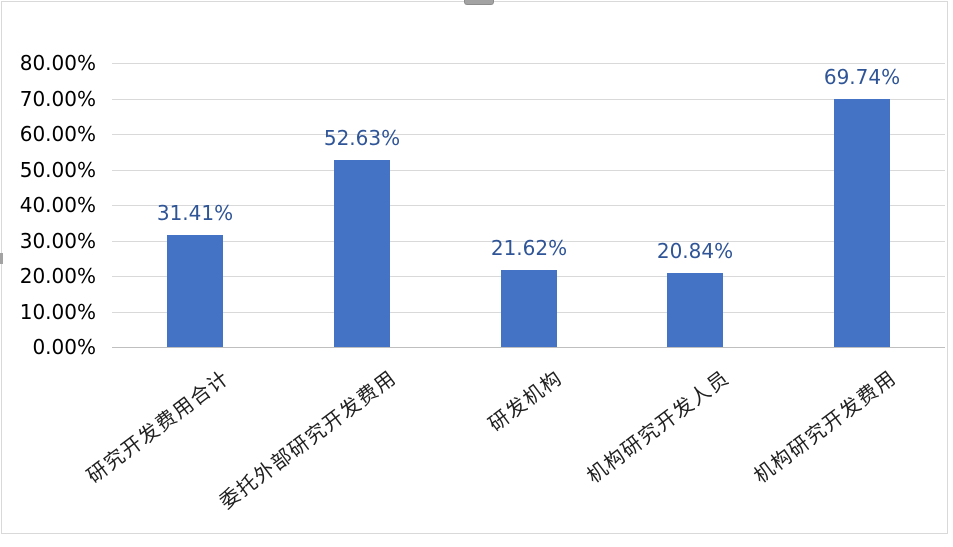  What do you see at coordinates (57, 170) in the screenshot?
I see `y-tick-label: 50.00%` at bounding box center [57, 170].